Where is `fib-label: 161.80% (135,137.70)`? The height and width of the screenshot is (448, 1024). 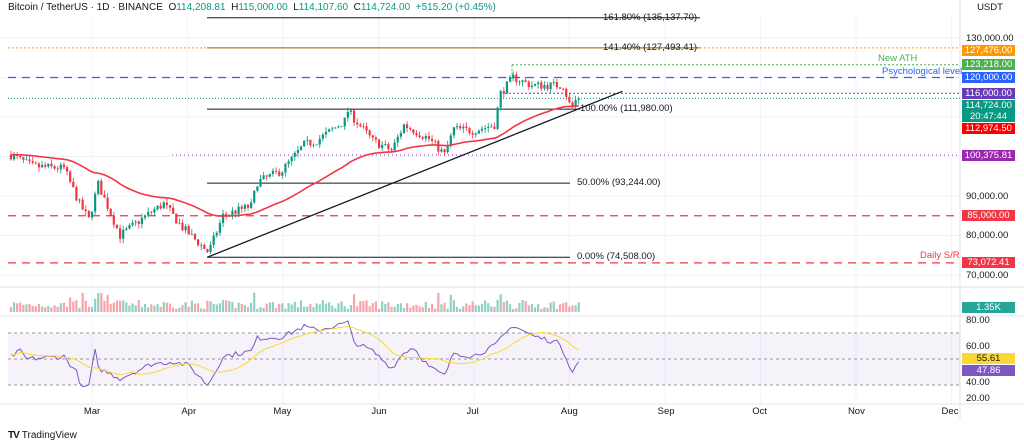
fib-label: 161.80% (135,137.70) is located at coordinates (650, 17).